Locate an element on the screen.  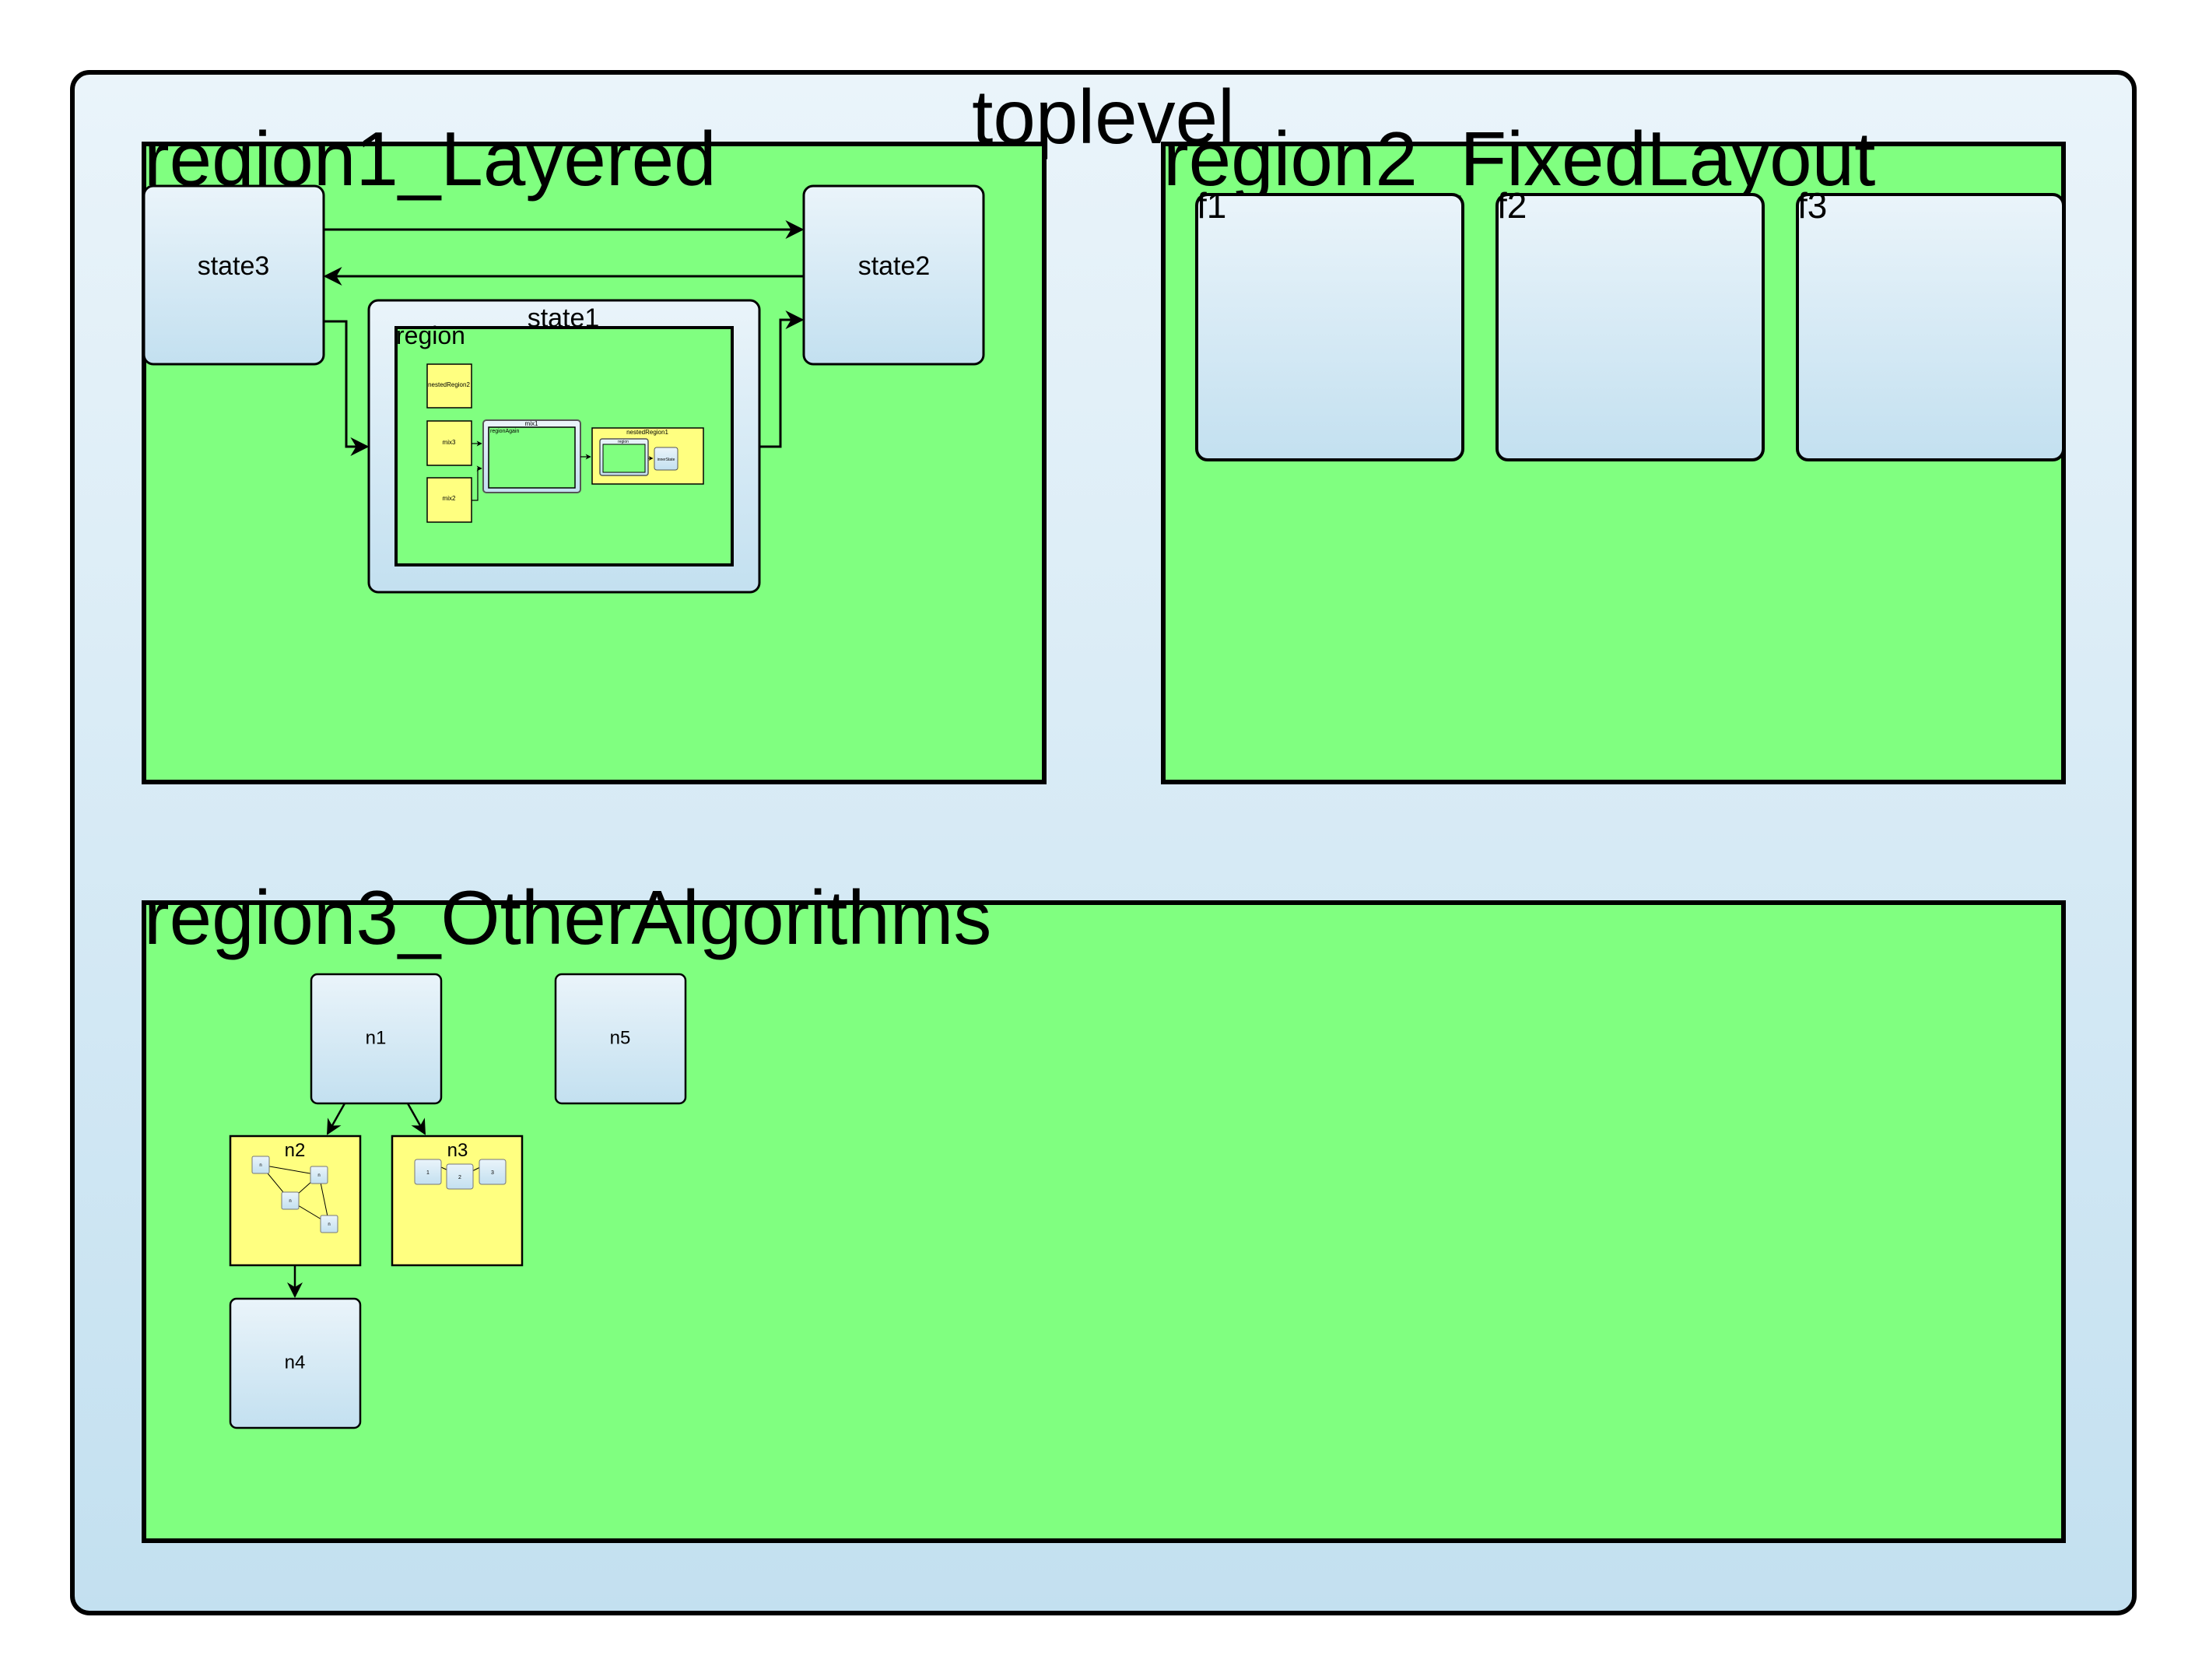
f2-node is located at coordinates (1630, 327).